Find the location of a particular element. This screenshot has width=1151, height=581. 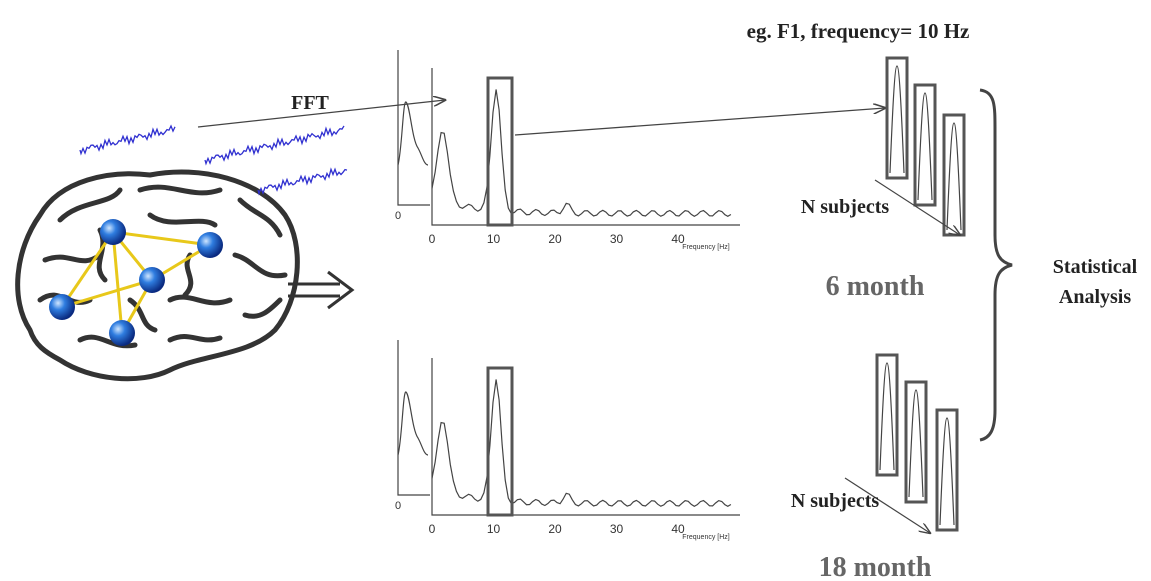

eeg-waves is located at coordinates (213, 160).